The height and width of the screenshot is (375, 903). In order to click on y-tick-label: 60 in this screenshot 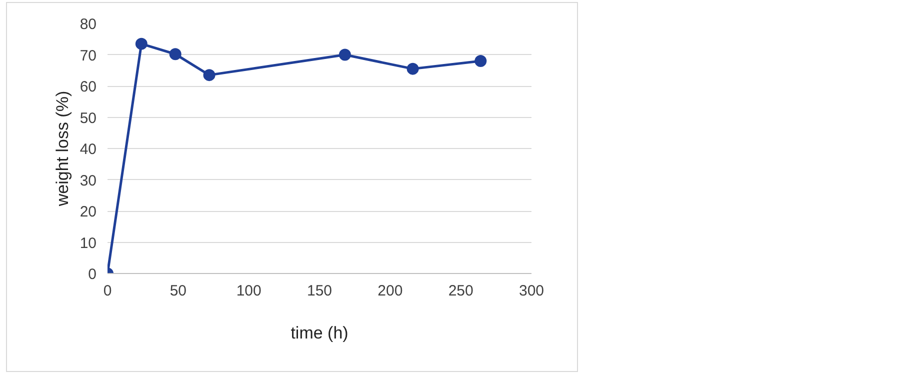, I will do `click(88, 87)`.